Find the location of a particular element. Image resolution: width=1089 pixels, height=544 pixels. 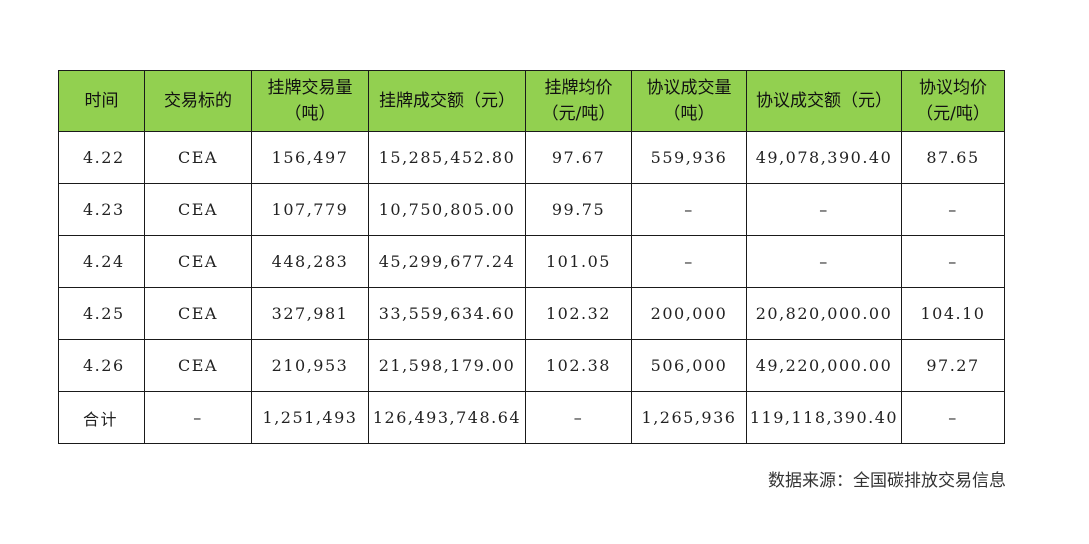

table-cell: 99.75 is located at coordinates (578, 209).